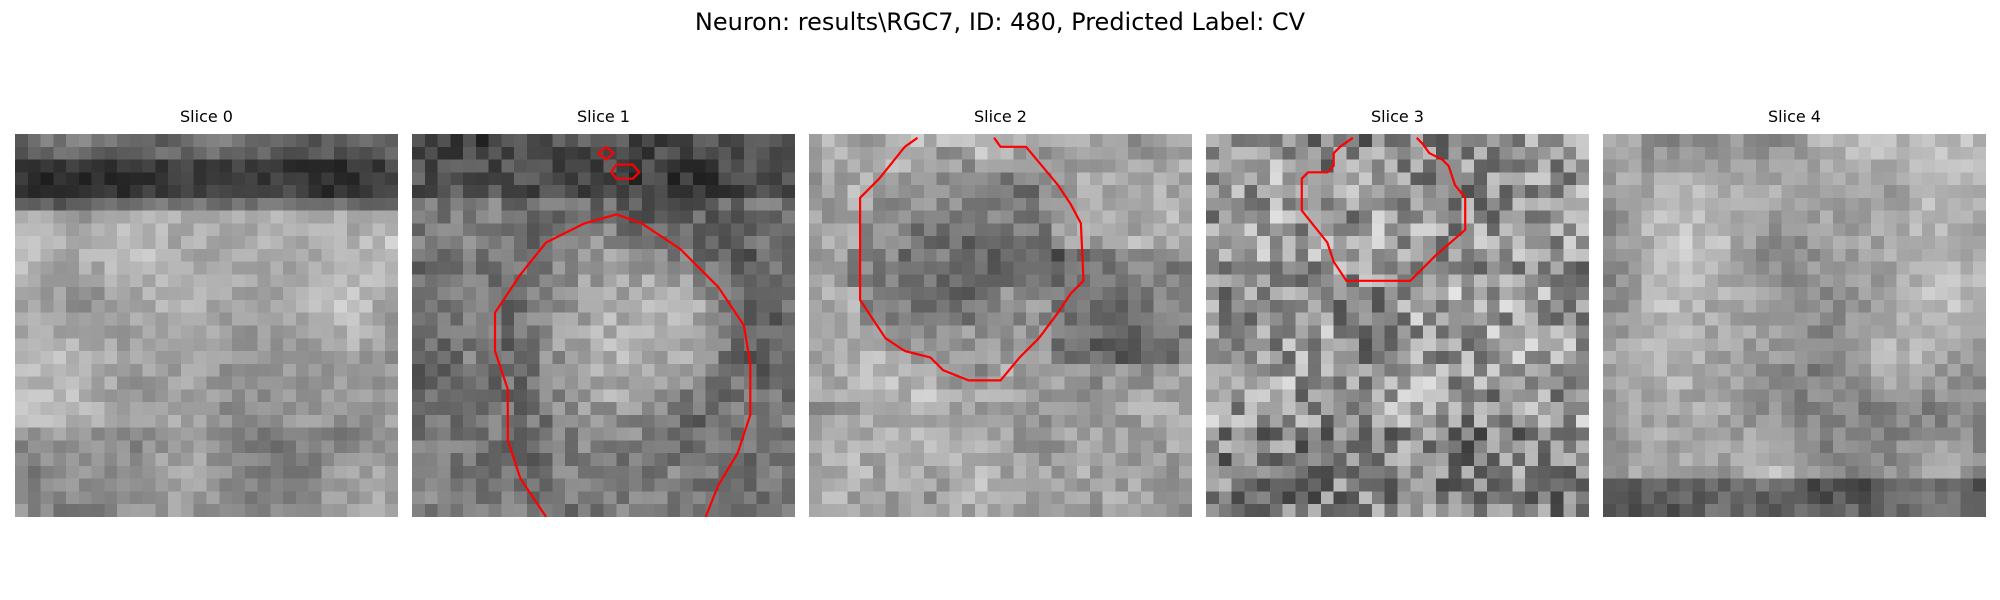 The height and width of the screenshot is (600, 2000). Describe the element at coordinates (1794, 116) in the screenshot. I see `slice-title-4: Slice 4` at that location.